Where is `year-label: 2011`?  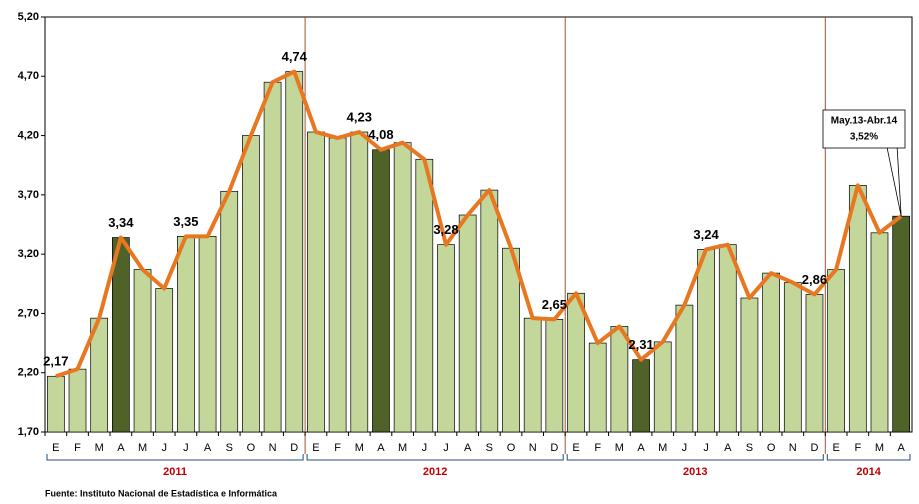 year-label: 2011 is located at coordinates (175, 472).